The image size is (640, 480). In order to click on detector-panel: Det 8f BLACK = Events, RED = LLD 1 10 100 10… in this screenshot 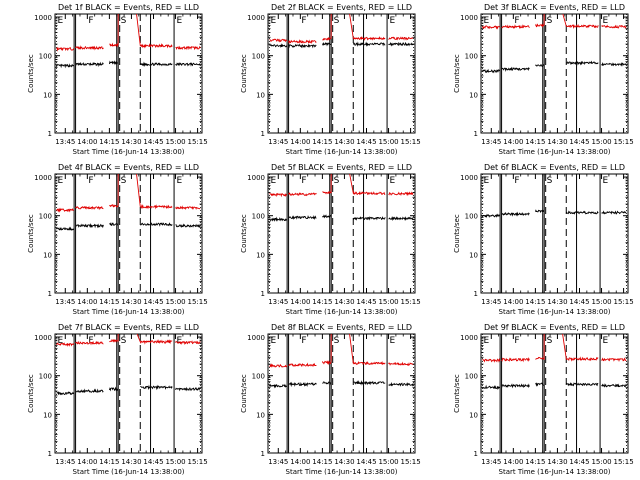, I will do `click(330, 399)`.